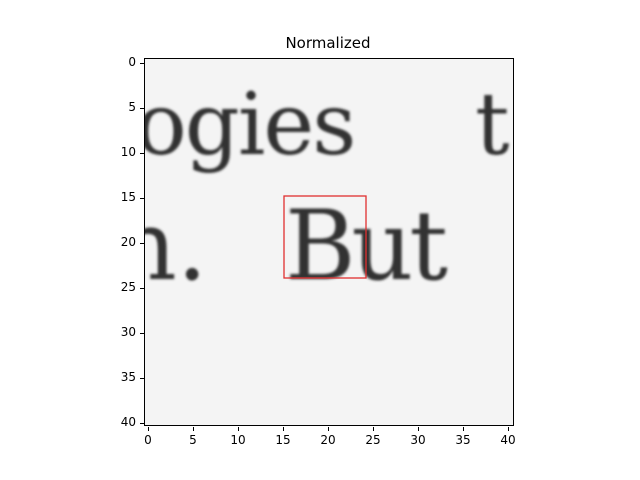 This screenshot has height=480, width=640. I want to click on x-tick-label: 10, so click(238, 440).